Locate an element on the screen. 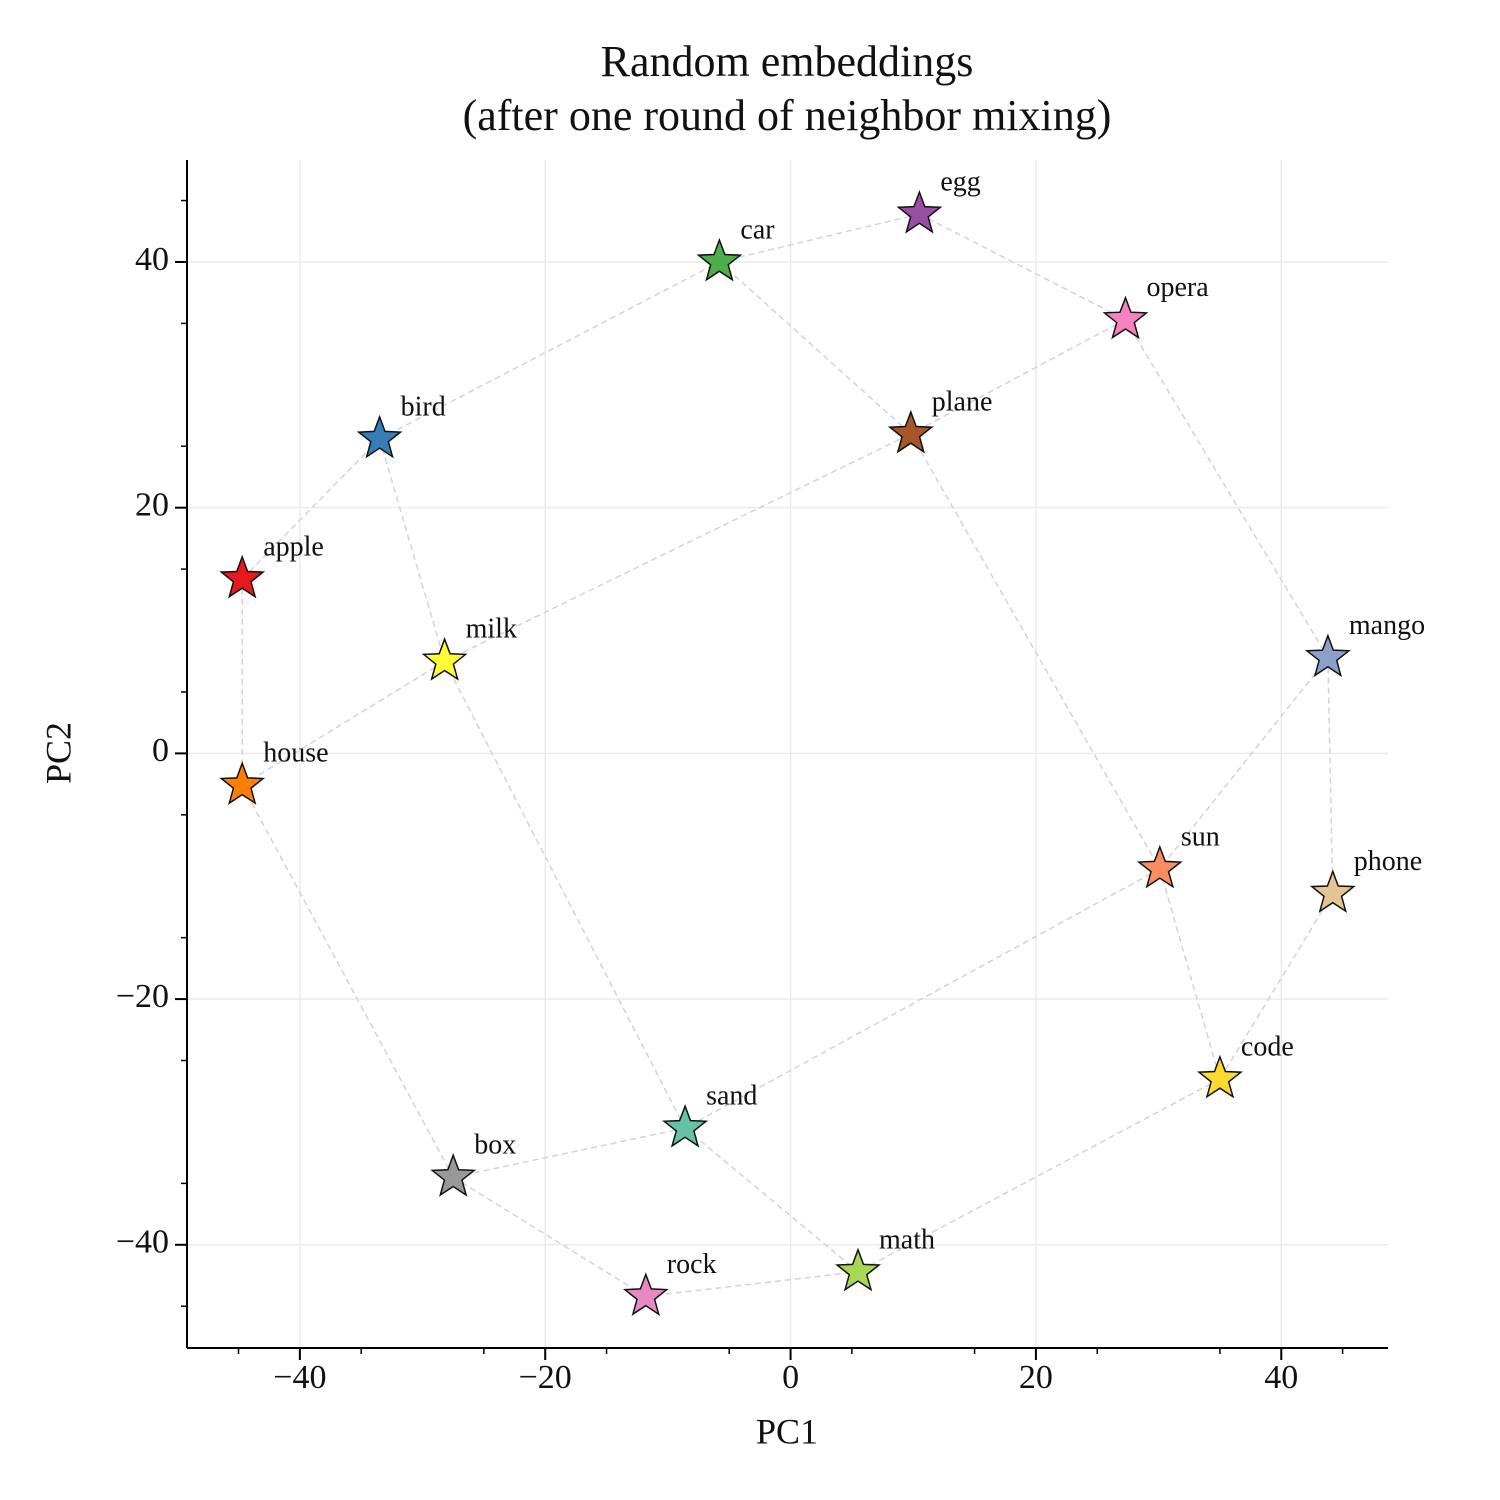  x-axis-label: PC1 is located at coordinates (787, 1431).